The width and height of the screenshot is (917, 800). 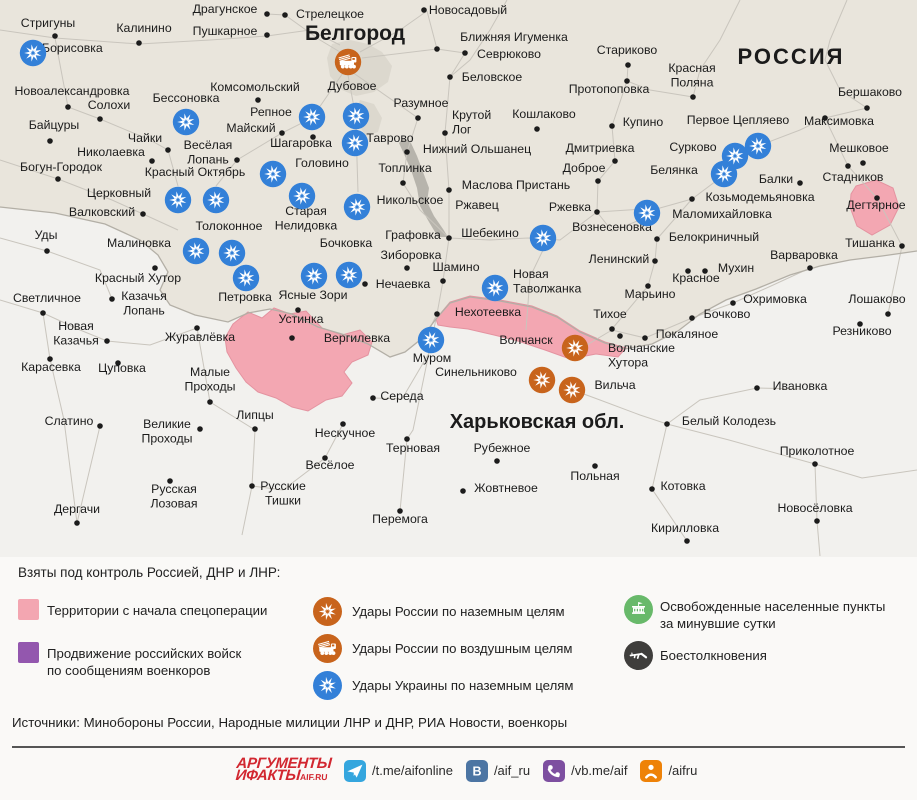 What do you see at coordinates (54, 125) in the screenshot?
I see `town-label: Байцуры` at bounding box center [54, 125].